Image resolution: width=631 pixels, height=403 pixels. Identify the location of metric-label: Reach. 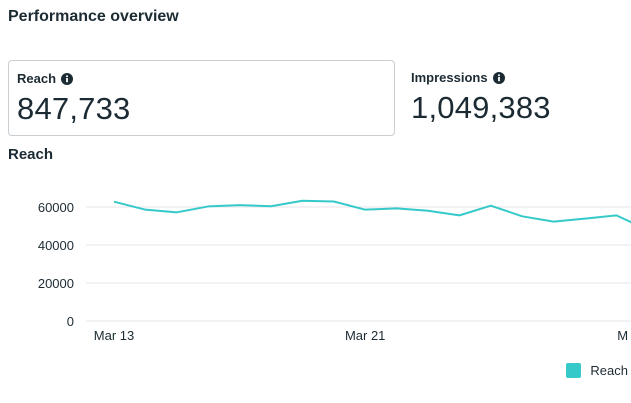
(37, 78).